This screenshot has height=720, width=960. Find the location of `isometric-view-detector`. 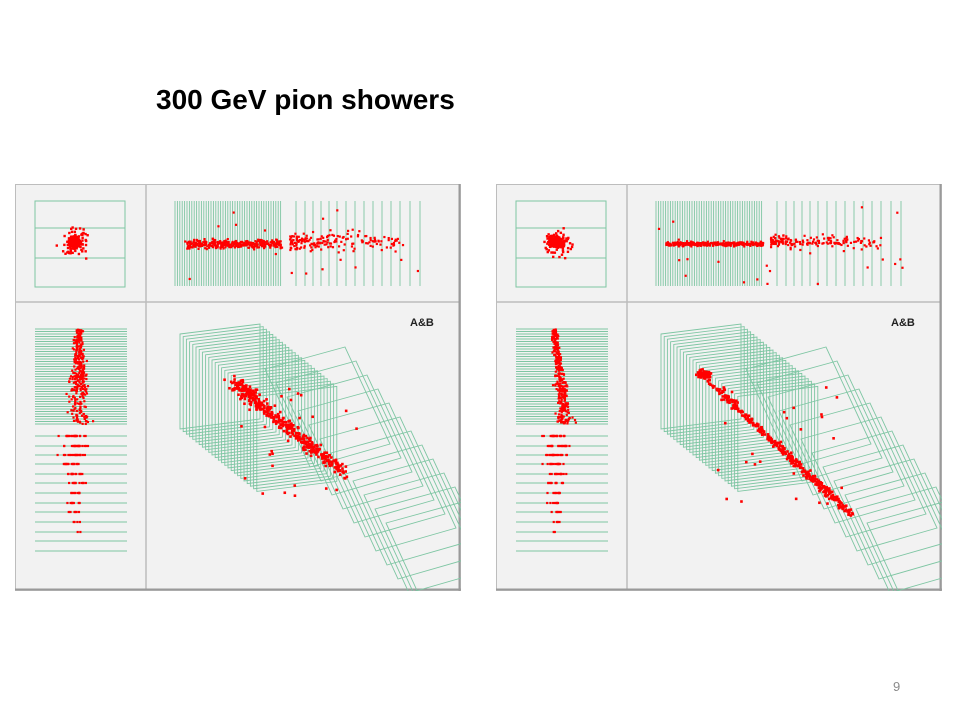

isometric-view-detector is located at coordinates (320, 457).